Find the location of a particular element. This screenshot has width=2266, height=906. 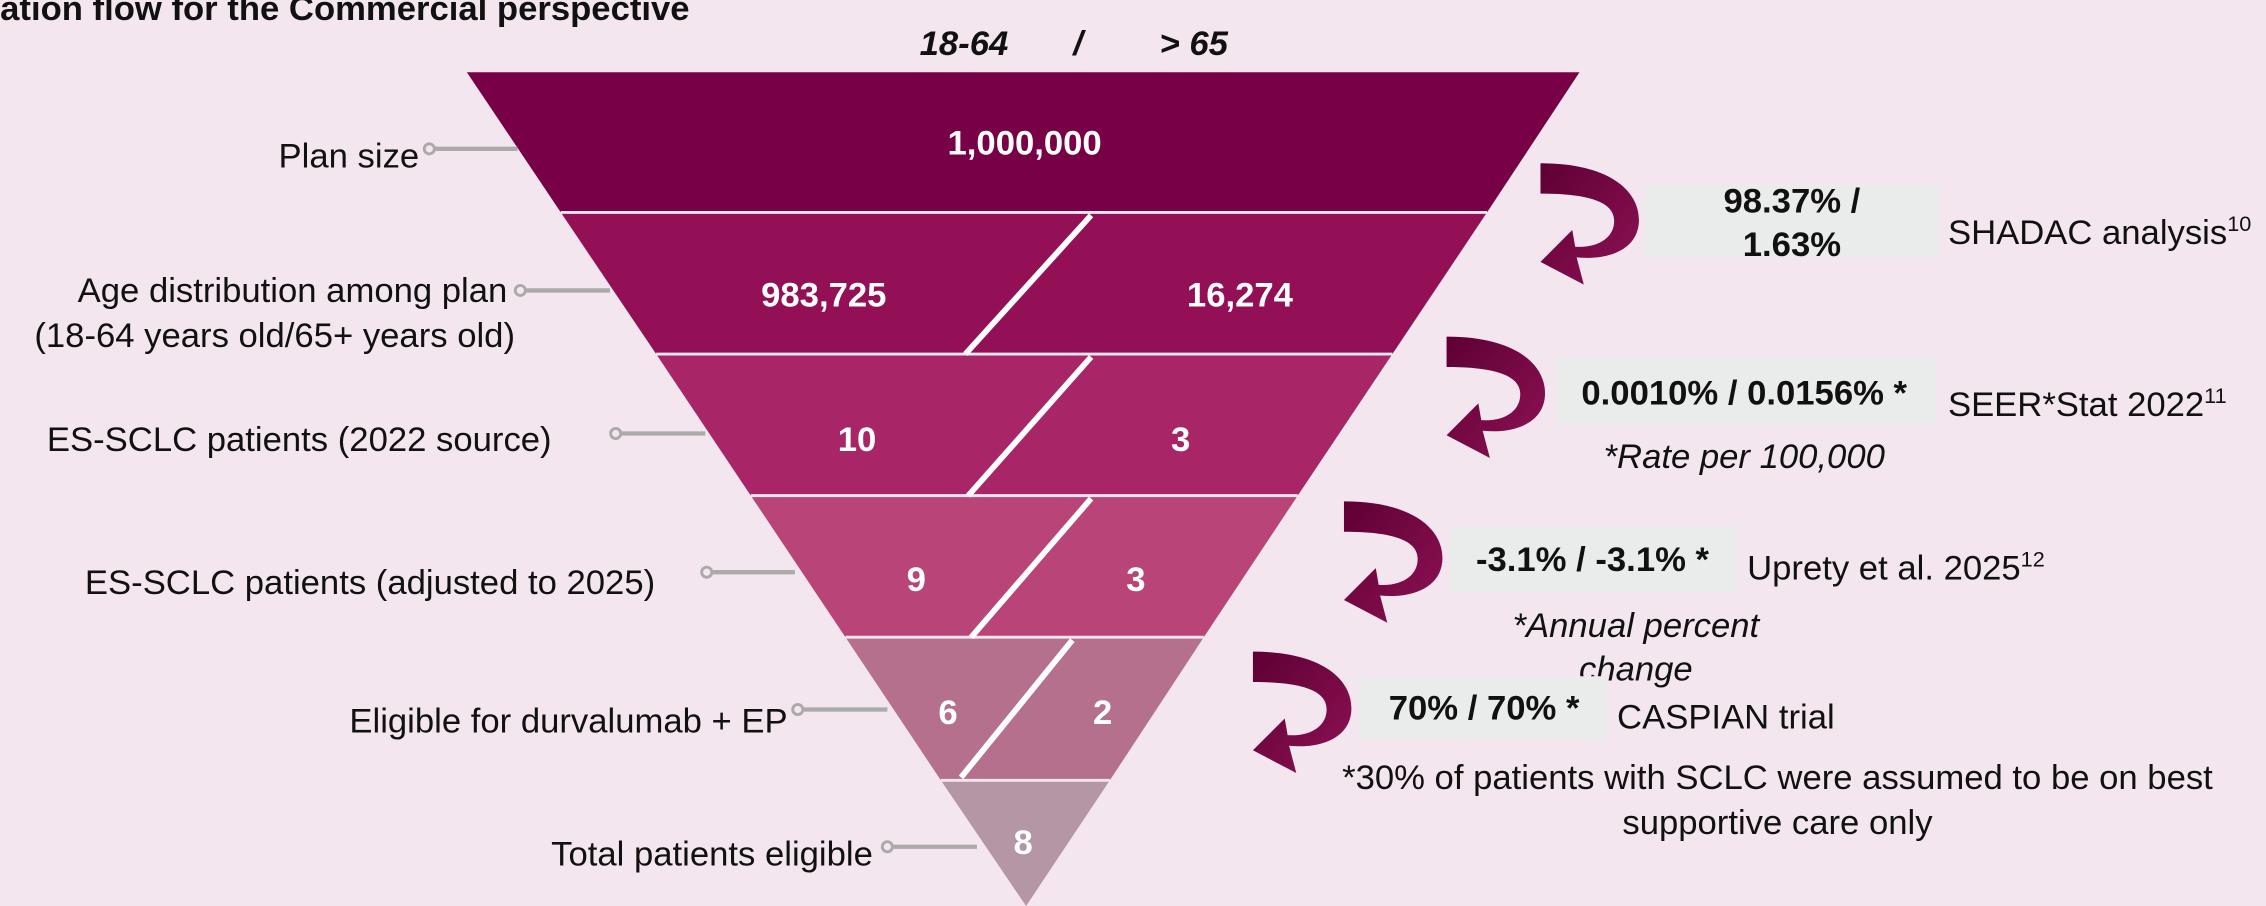

source-text: SHADAC analysis is located at coordinates (2087, 233).